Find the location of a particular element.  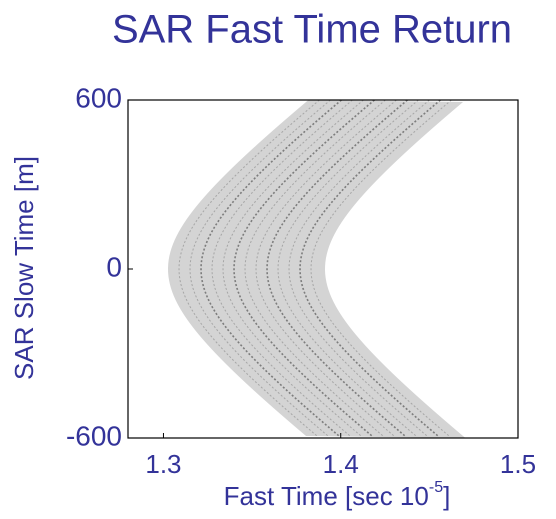

x-axis-label: Fast Time [sec 10-5] is located at coordinates (337, 495).